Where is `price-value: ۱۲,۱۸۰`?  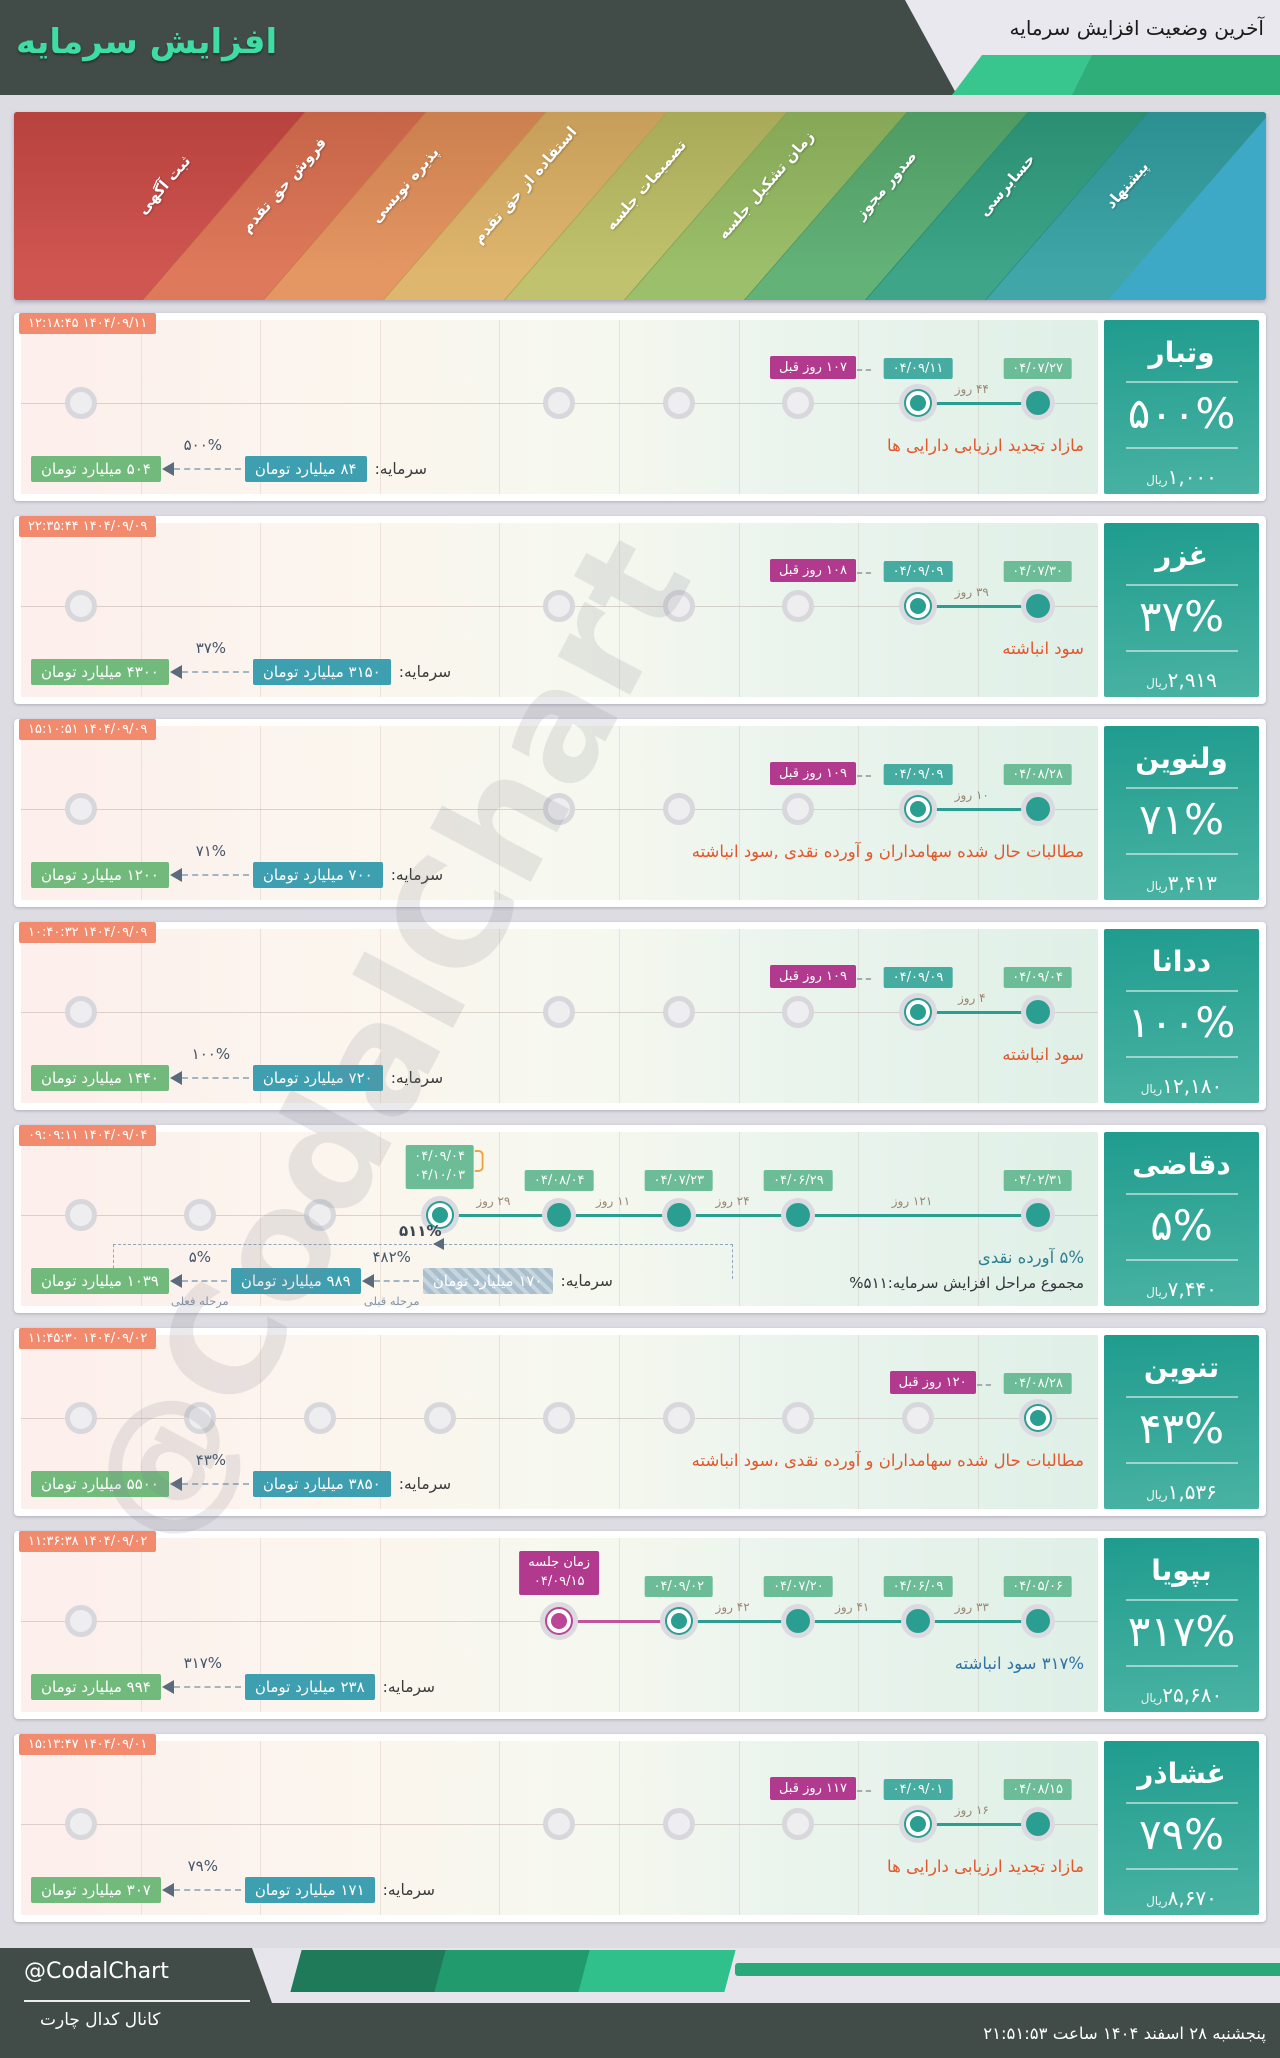 price-value: ۱۲,۱۸۰ is located at coordinates (1192, 1085).